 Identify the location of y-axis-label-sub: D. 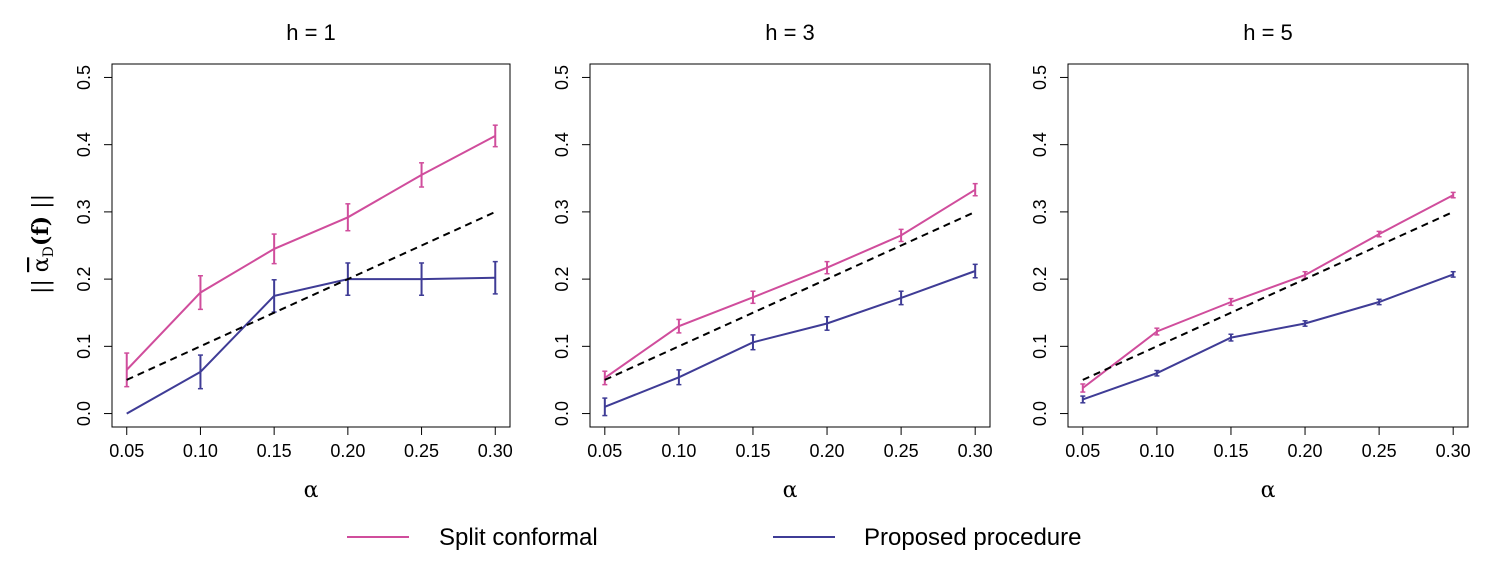
(49, 251).